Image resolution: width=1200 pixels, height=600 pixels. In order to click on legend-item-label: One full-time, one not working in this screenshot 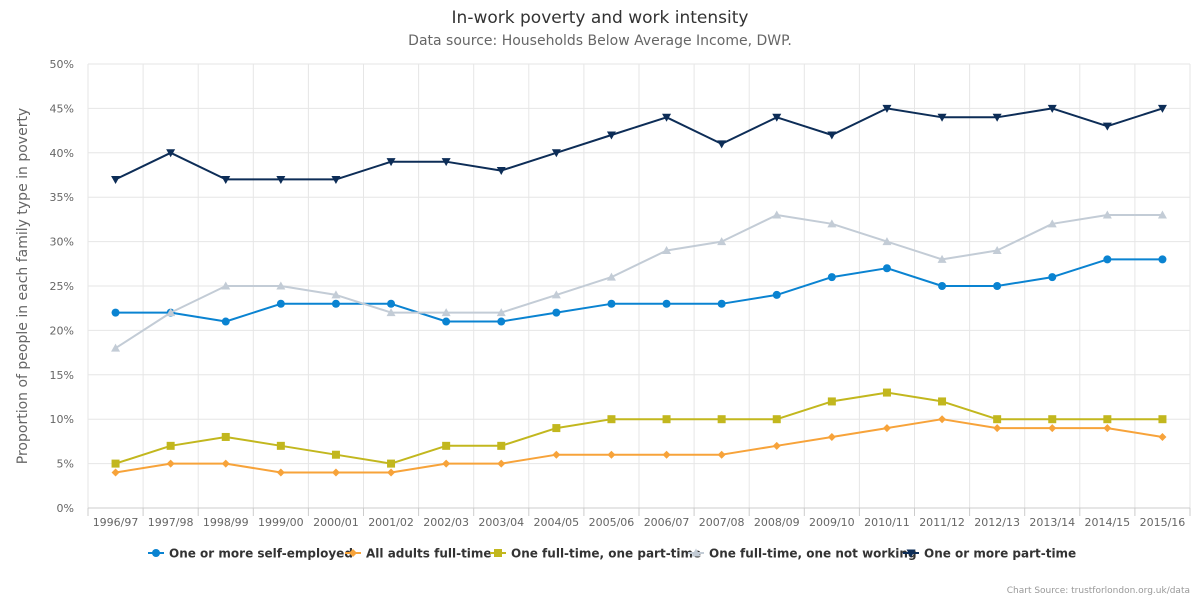, I will do `click(813, 554)`.